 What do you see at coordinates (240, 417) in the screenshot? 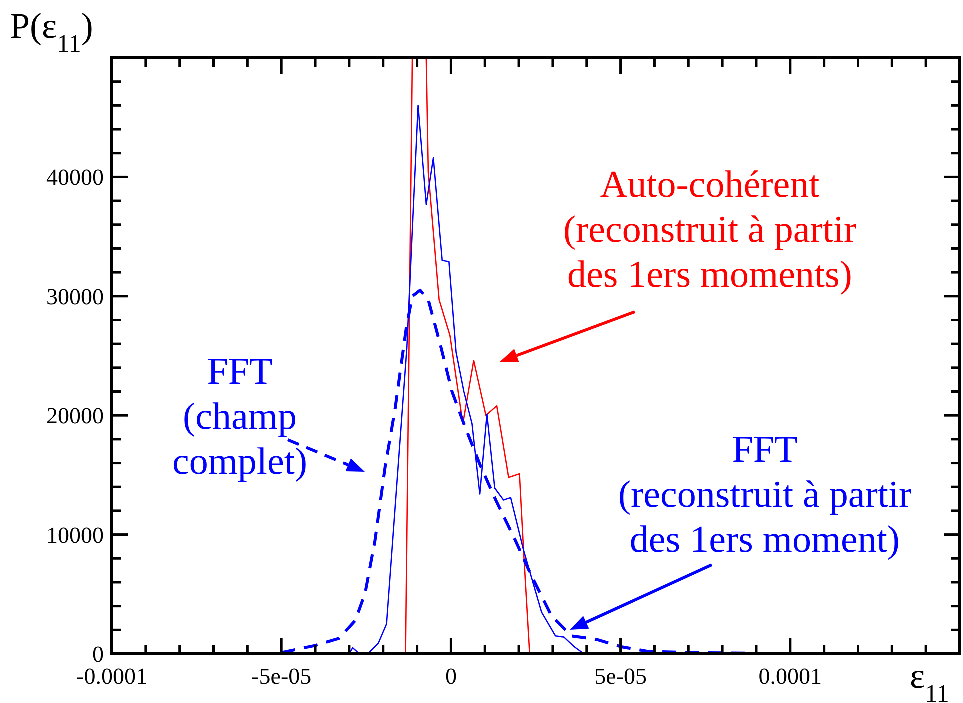
I see `series-label: FFT (champ complet)` at bounding box center [240, 417].